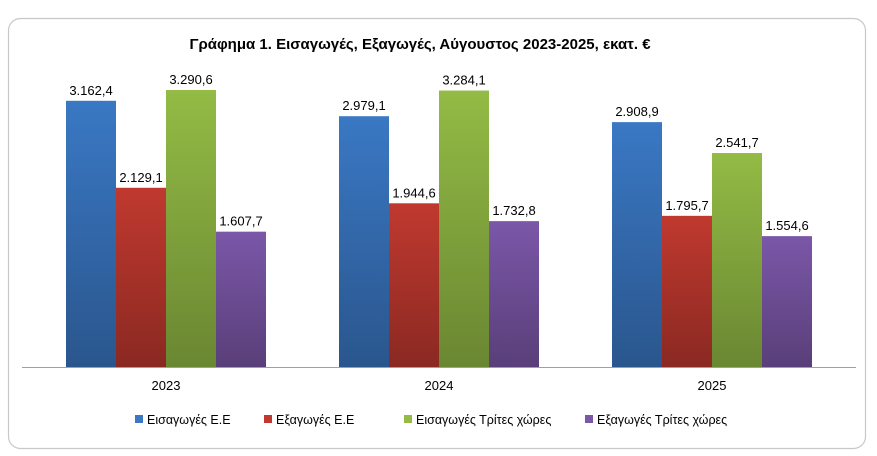  What do you see at coordinates (190, 79) in the screenshot?
I see `data-label: 3.290,6` at bounding box center [190, 79].